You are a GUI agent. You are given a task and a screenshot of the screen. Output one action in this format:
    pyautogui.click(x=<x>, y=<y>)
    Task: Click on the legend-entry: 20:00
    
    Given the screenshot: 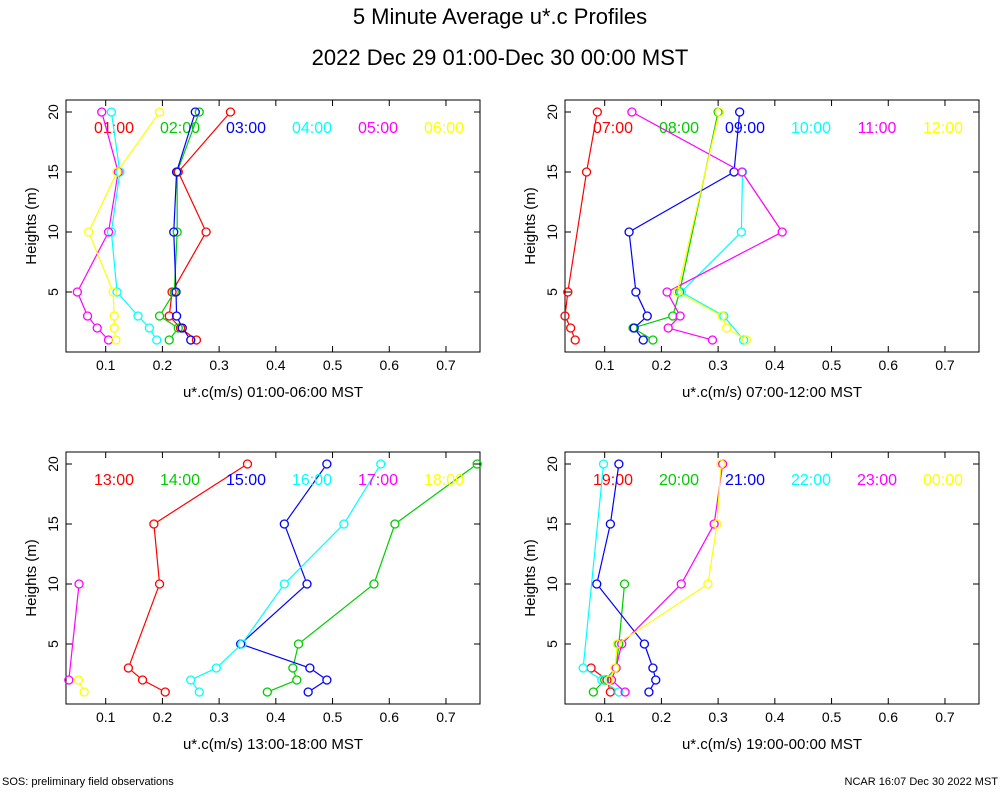 What is the action you would take?
    pyautogui.click(x=679, y=480)
    